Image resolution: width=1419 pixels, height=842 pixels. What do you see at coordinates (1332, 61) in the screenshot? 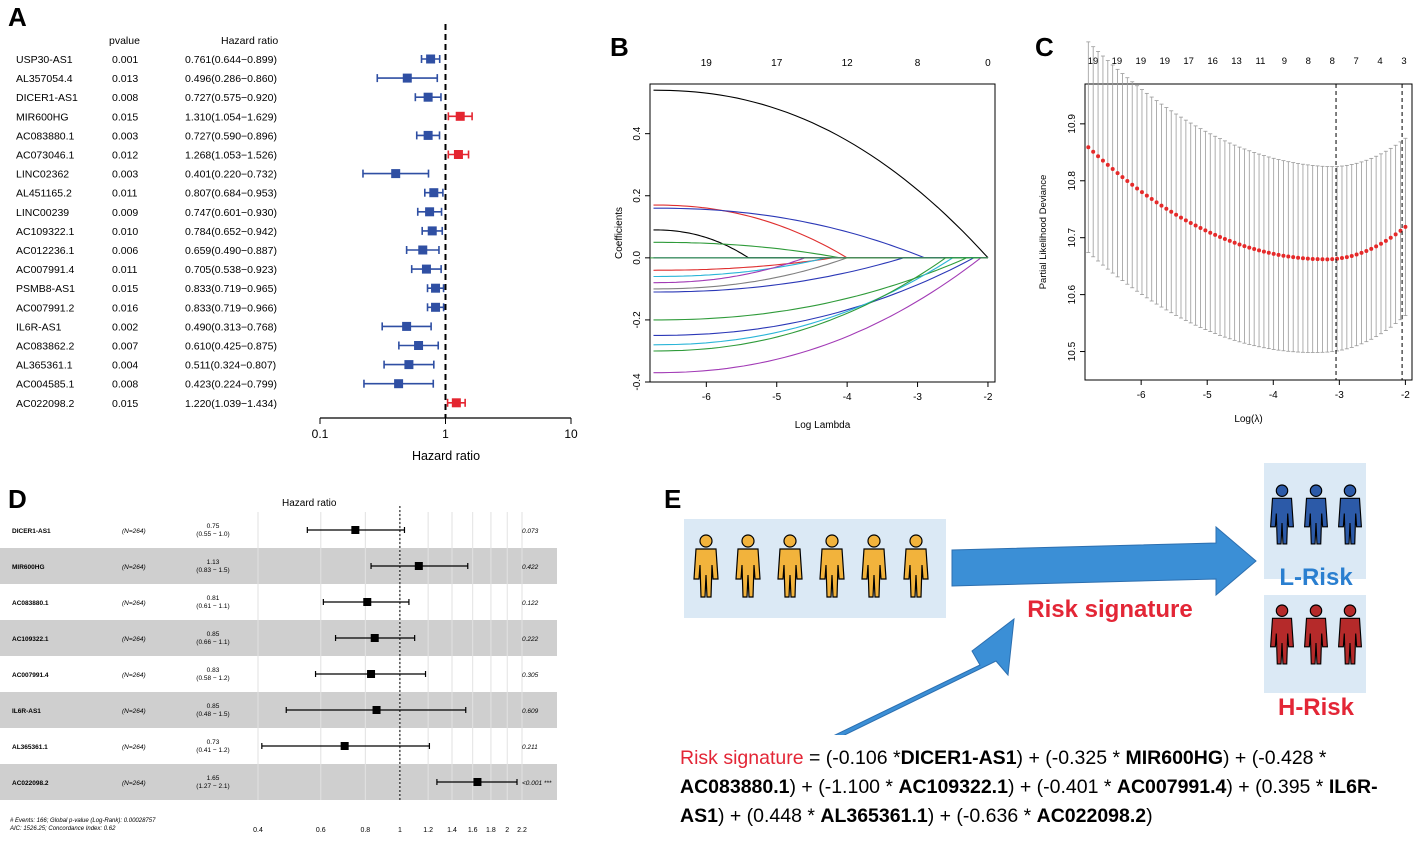
I see `c-top-label: 8` at bounding box center [1332, 61].